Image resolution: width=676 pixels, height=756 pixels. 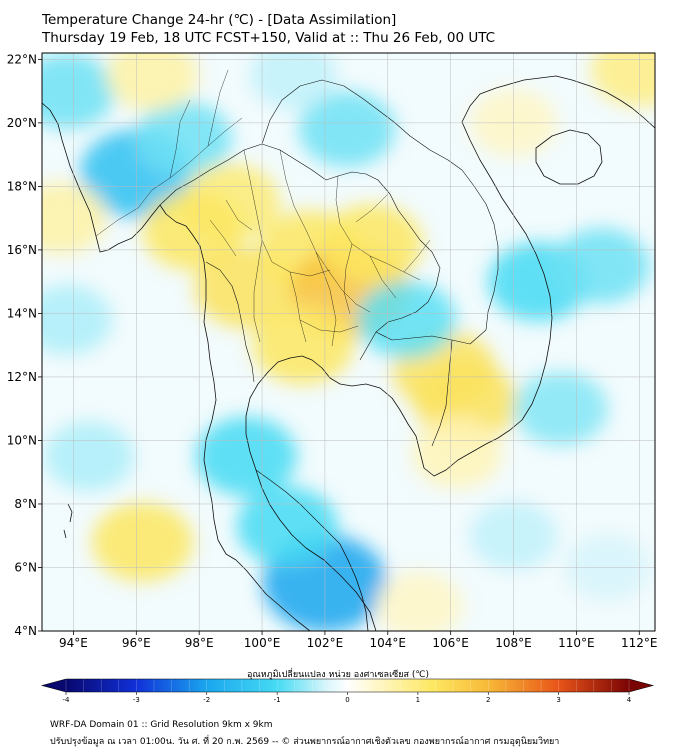 I want to click on colorbar-tick-label: -4, so click(x=67, y=700).